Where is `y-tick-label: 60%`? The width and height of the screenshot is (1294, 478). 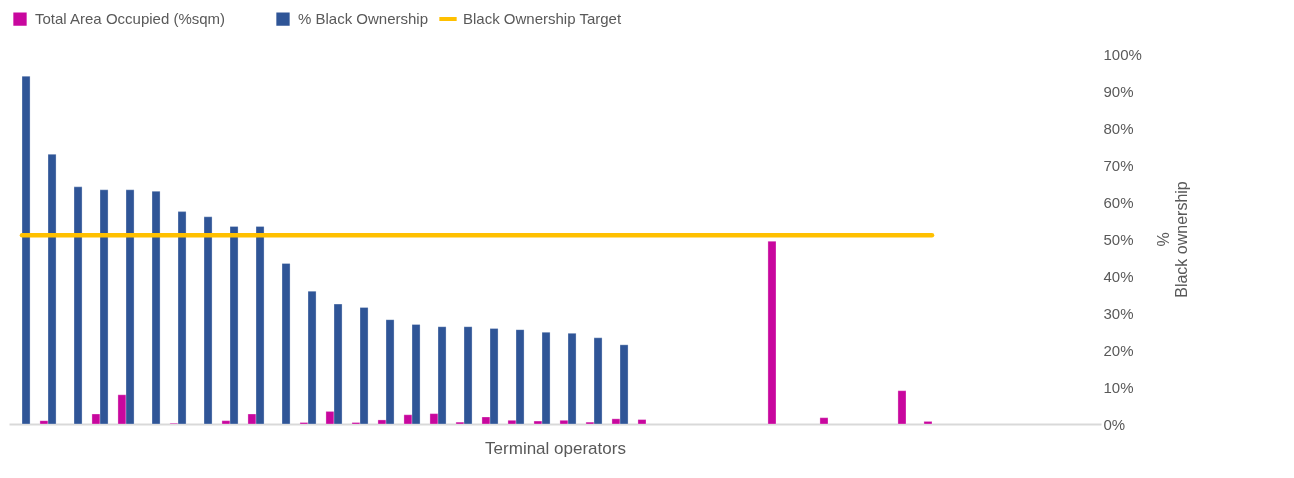 y-tick-label: 60% is located at coordinates (1118, 202).